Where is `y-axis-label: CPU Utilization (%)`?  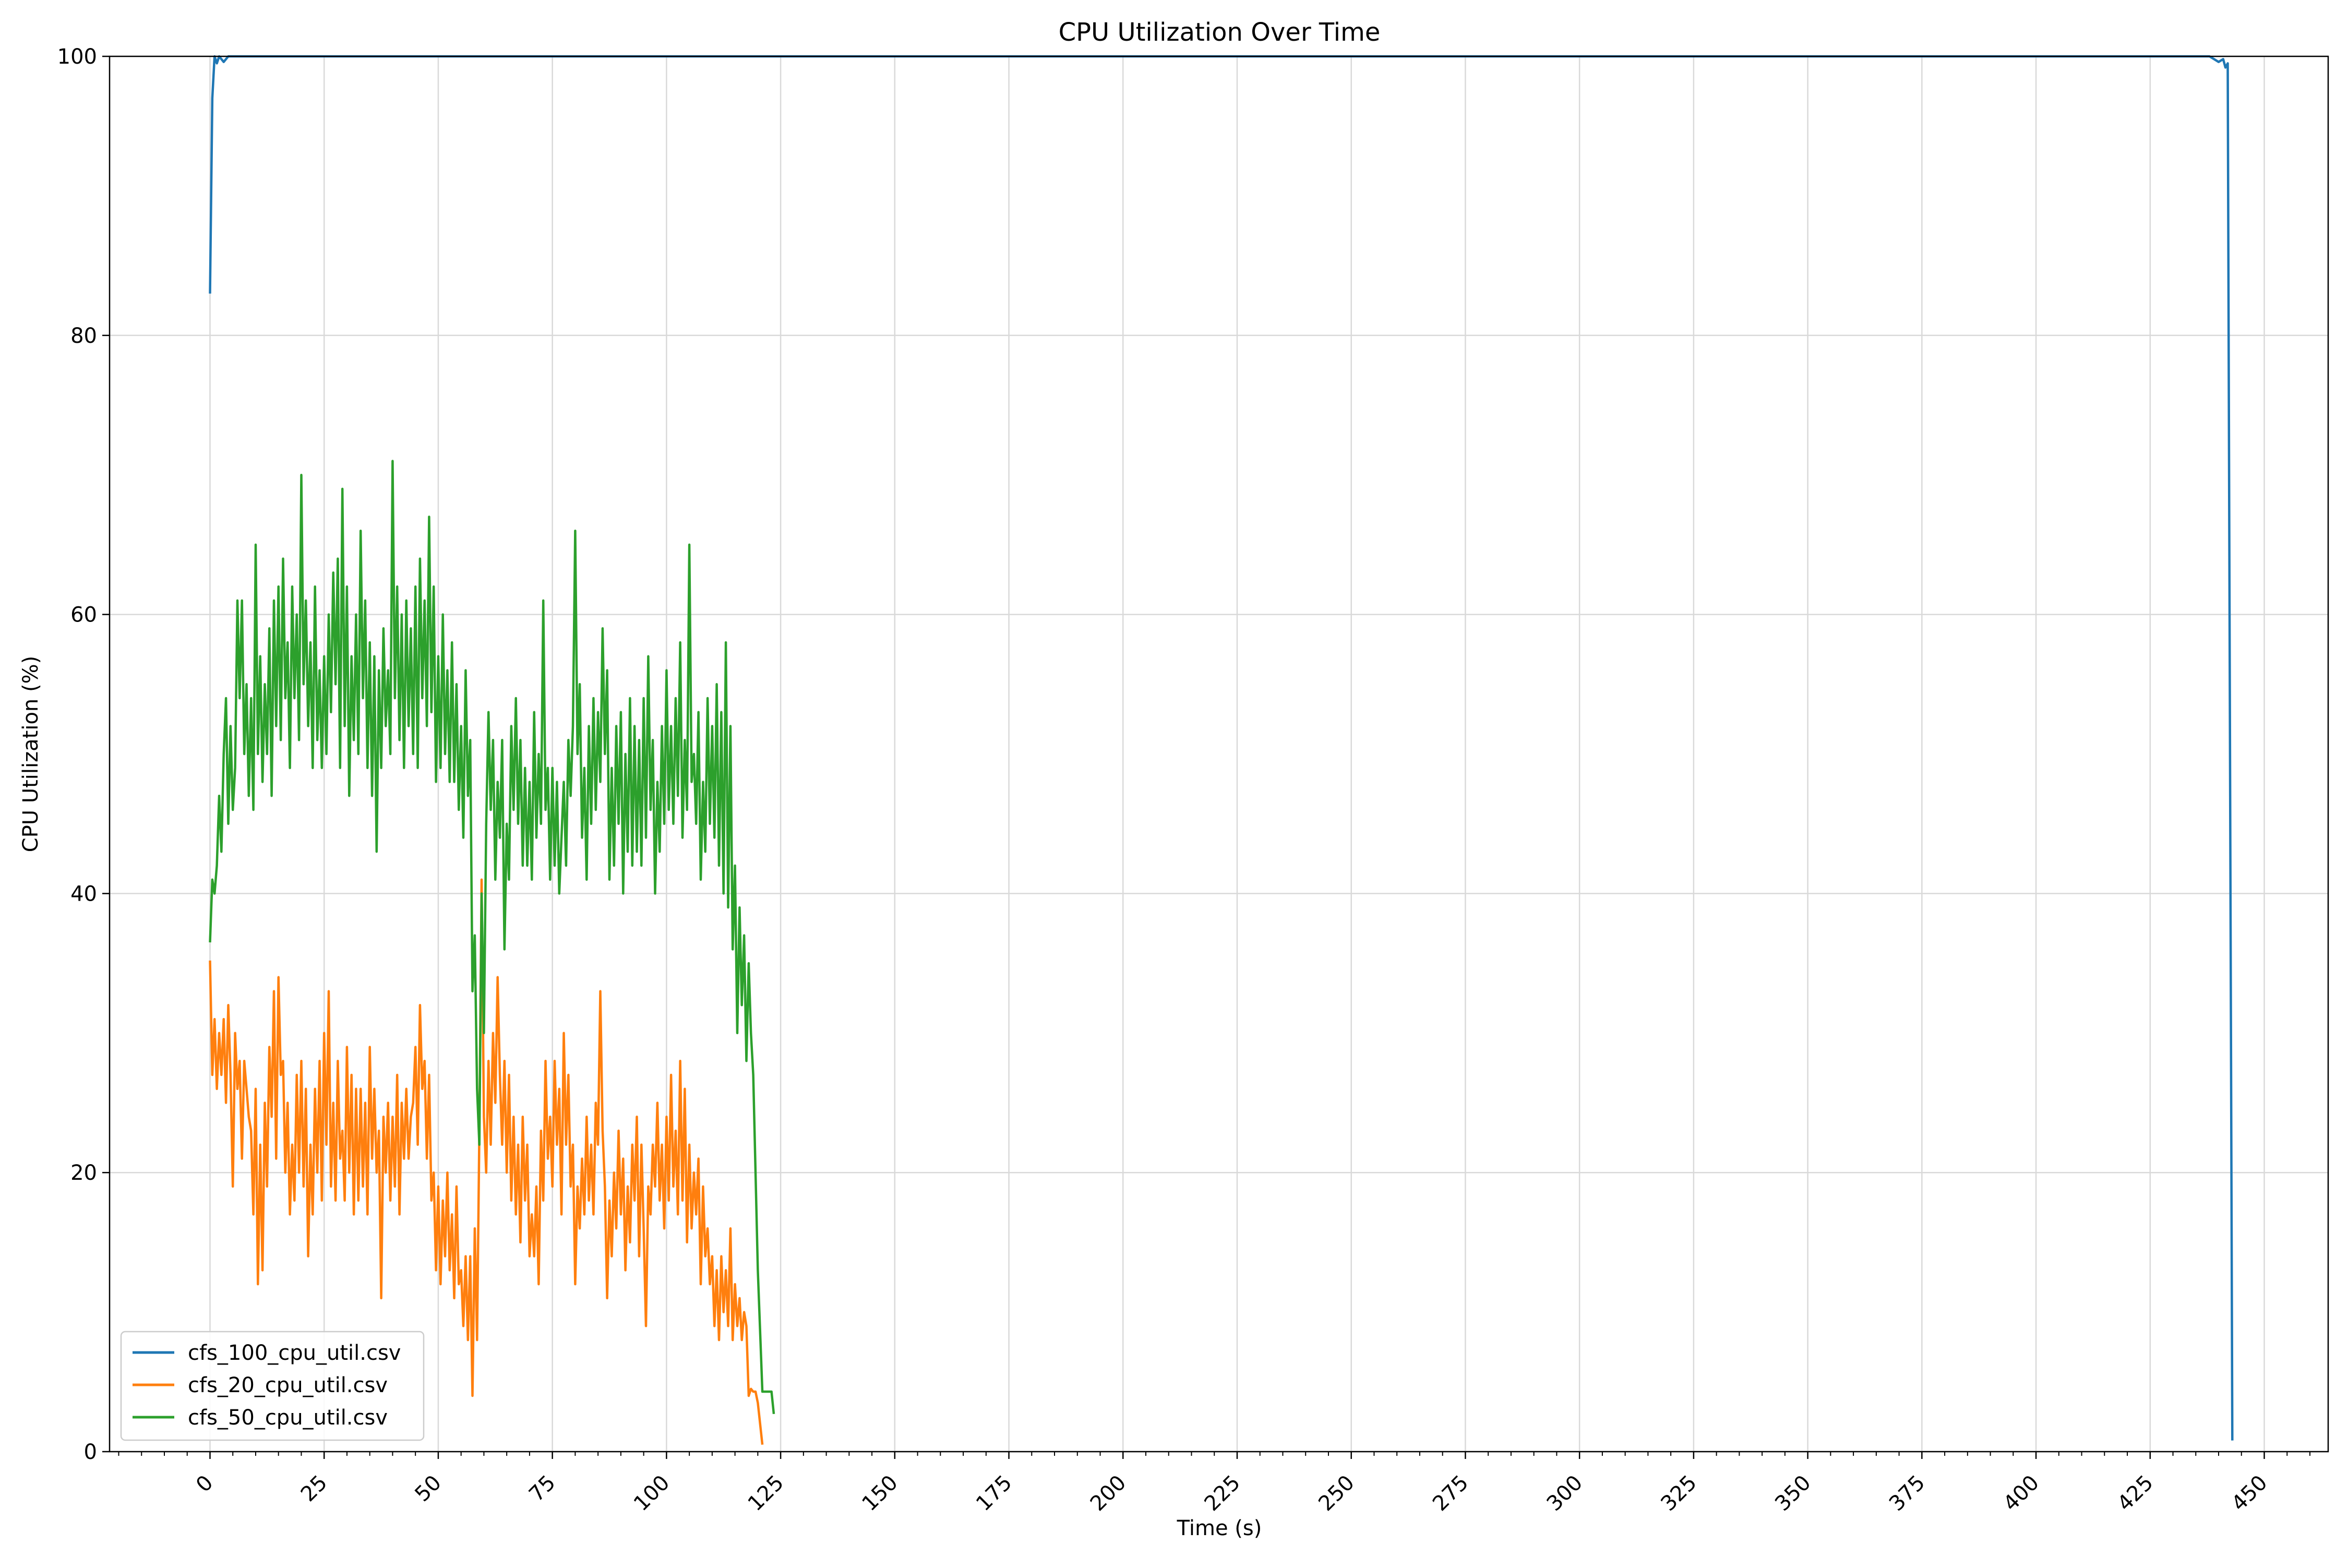 y-axis-label: CPU Utilization (%) is located at coordinates (31, 754).